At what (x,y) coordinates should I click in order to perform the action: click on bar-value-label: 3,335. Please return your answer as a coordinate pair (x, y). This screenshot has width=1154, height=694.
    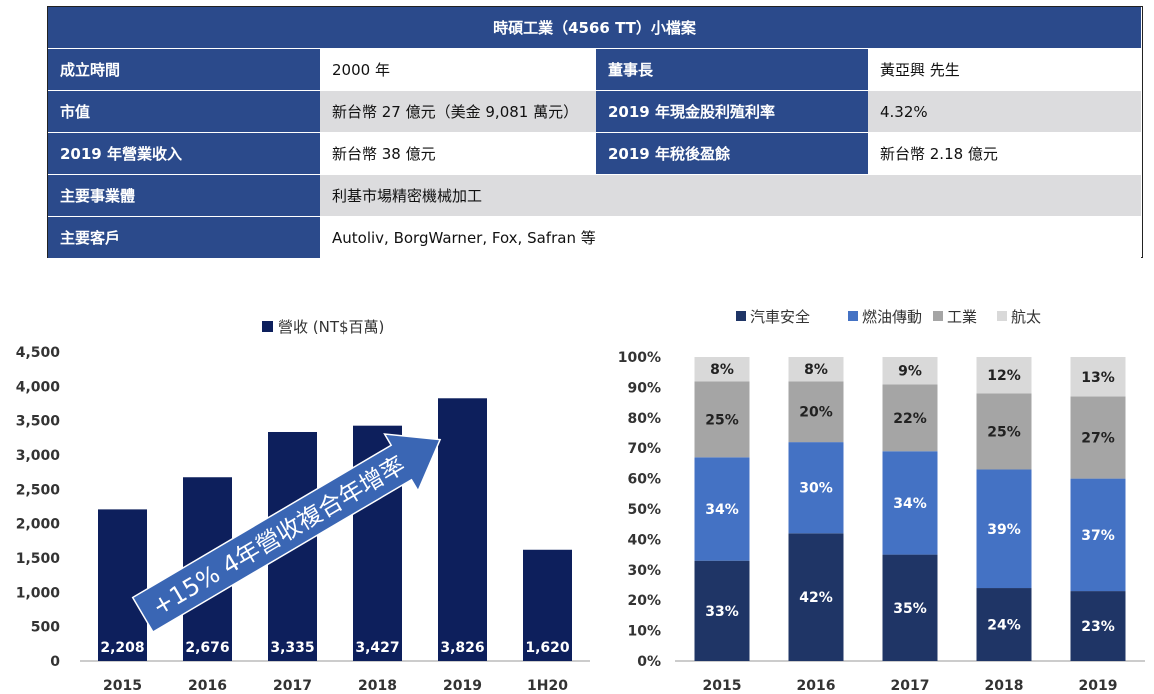
    Looking at the image, I should click on (292, 648).